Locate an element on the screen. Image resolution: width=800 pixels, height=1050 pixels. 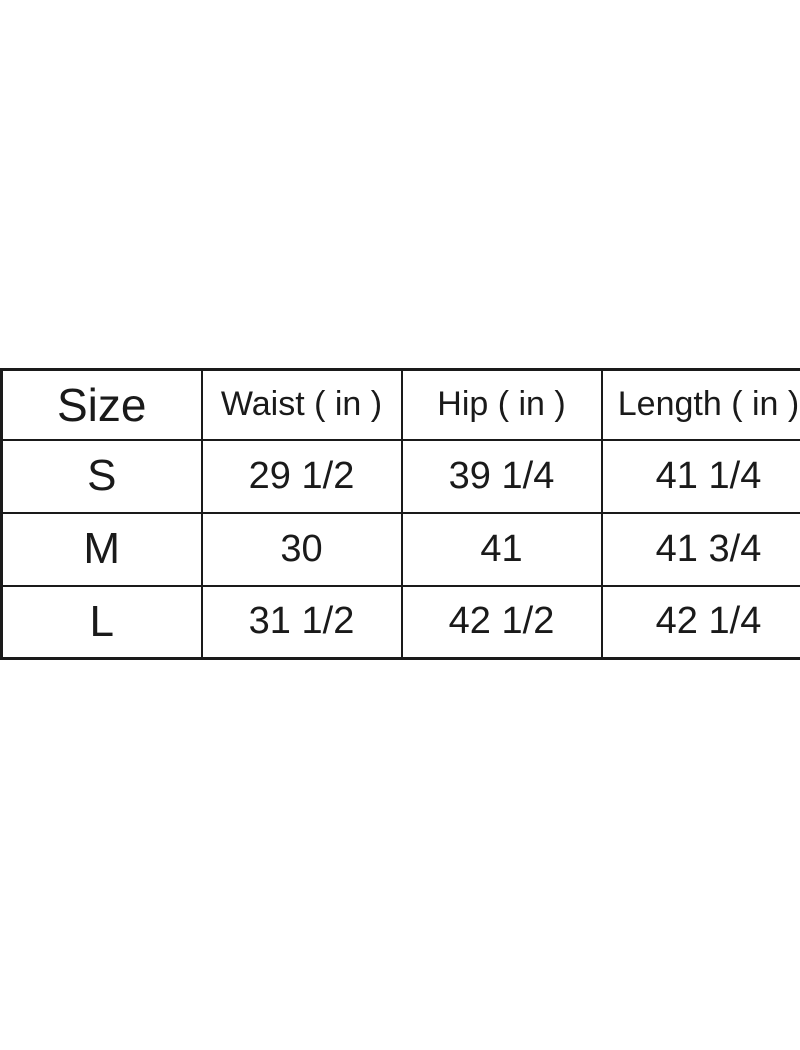
cell-s-hip: 39 1/4 is located at coordinates (501, 476).